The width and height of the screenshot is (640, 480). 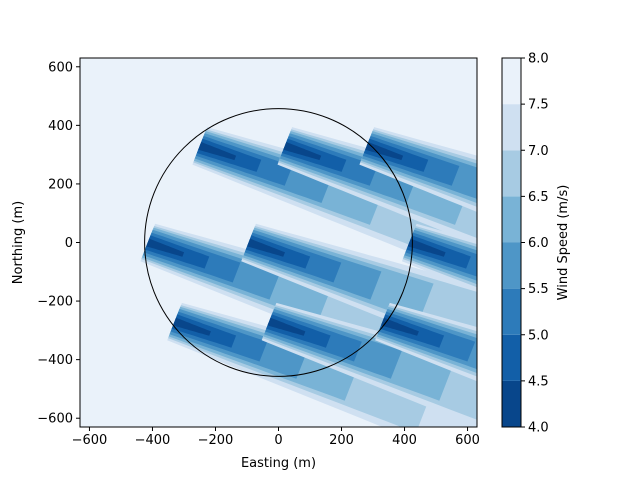 I want to click on x-tick-label: 200, so click(x=341, y=440).